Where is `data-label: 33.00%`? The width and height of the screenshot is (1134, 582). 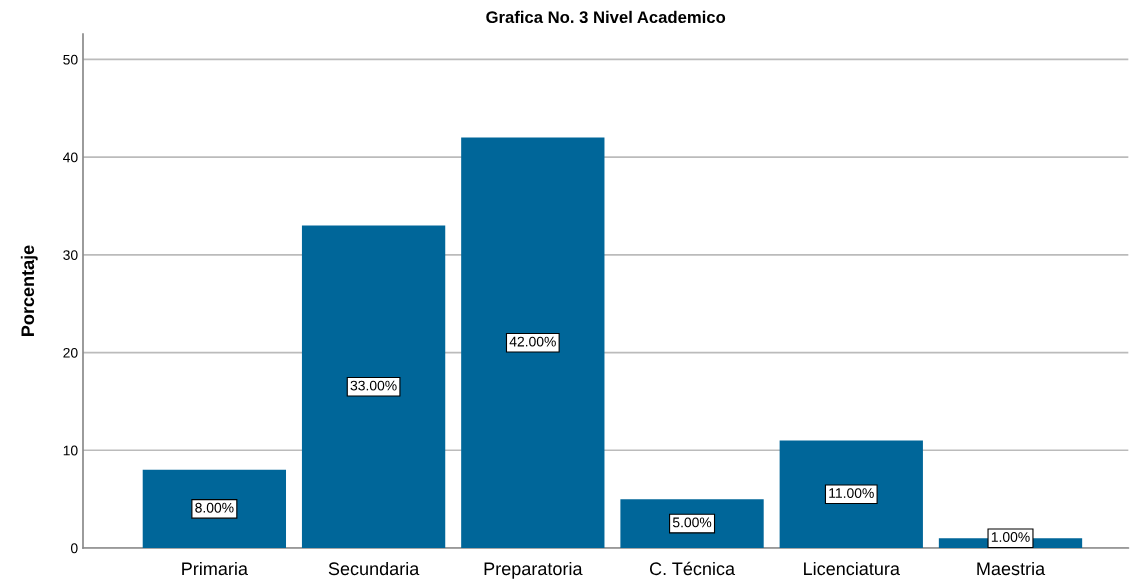 data-label: 33.00% is located at coordinates (373, 385).